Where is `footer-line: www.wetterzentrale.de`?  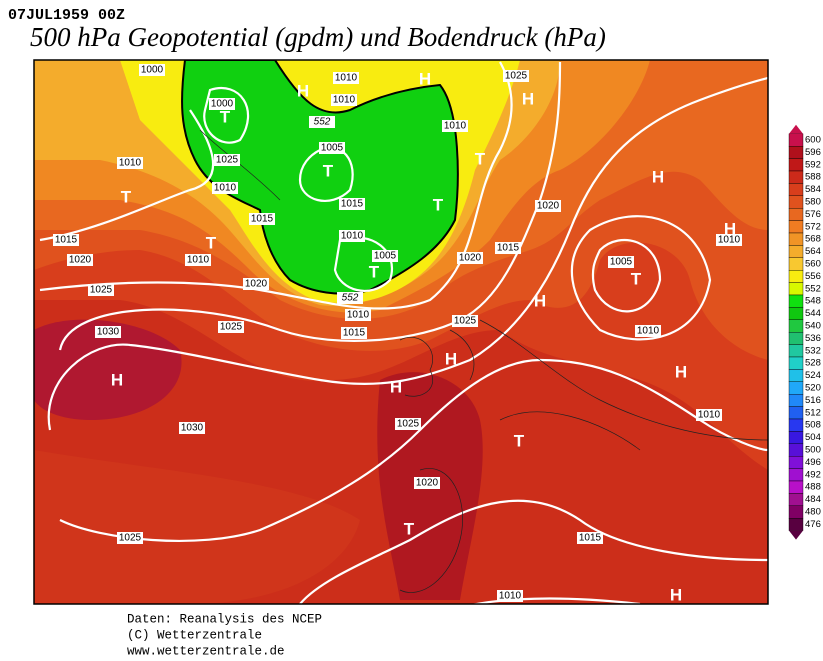
footer-line: www.wetterzentrale.de is located at coordinates (206, 650).